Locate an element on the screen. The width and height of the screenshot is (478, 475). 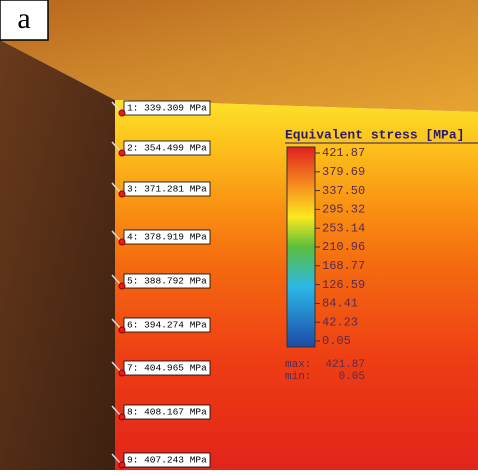
tick-label: 0.05 is located at coordinates (336, 341).